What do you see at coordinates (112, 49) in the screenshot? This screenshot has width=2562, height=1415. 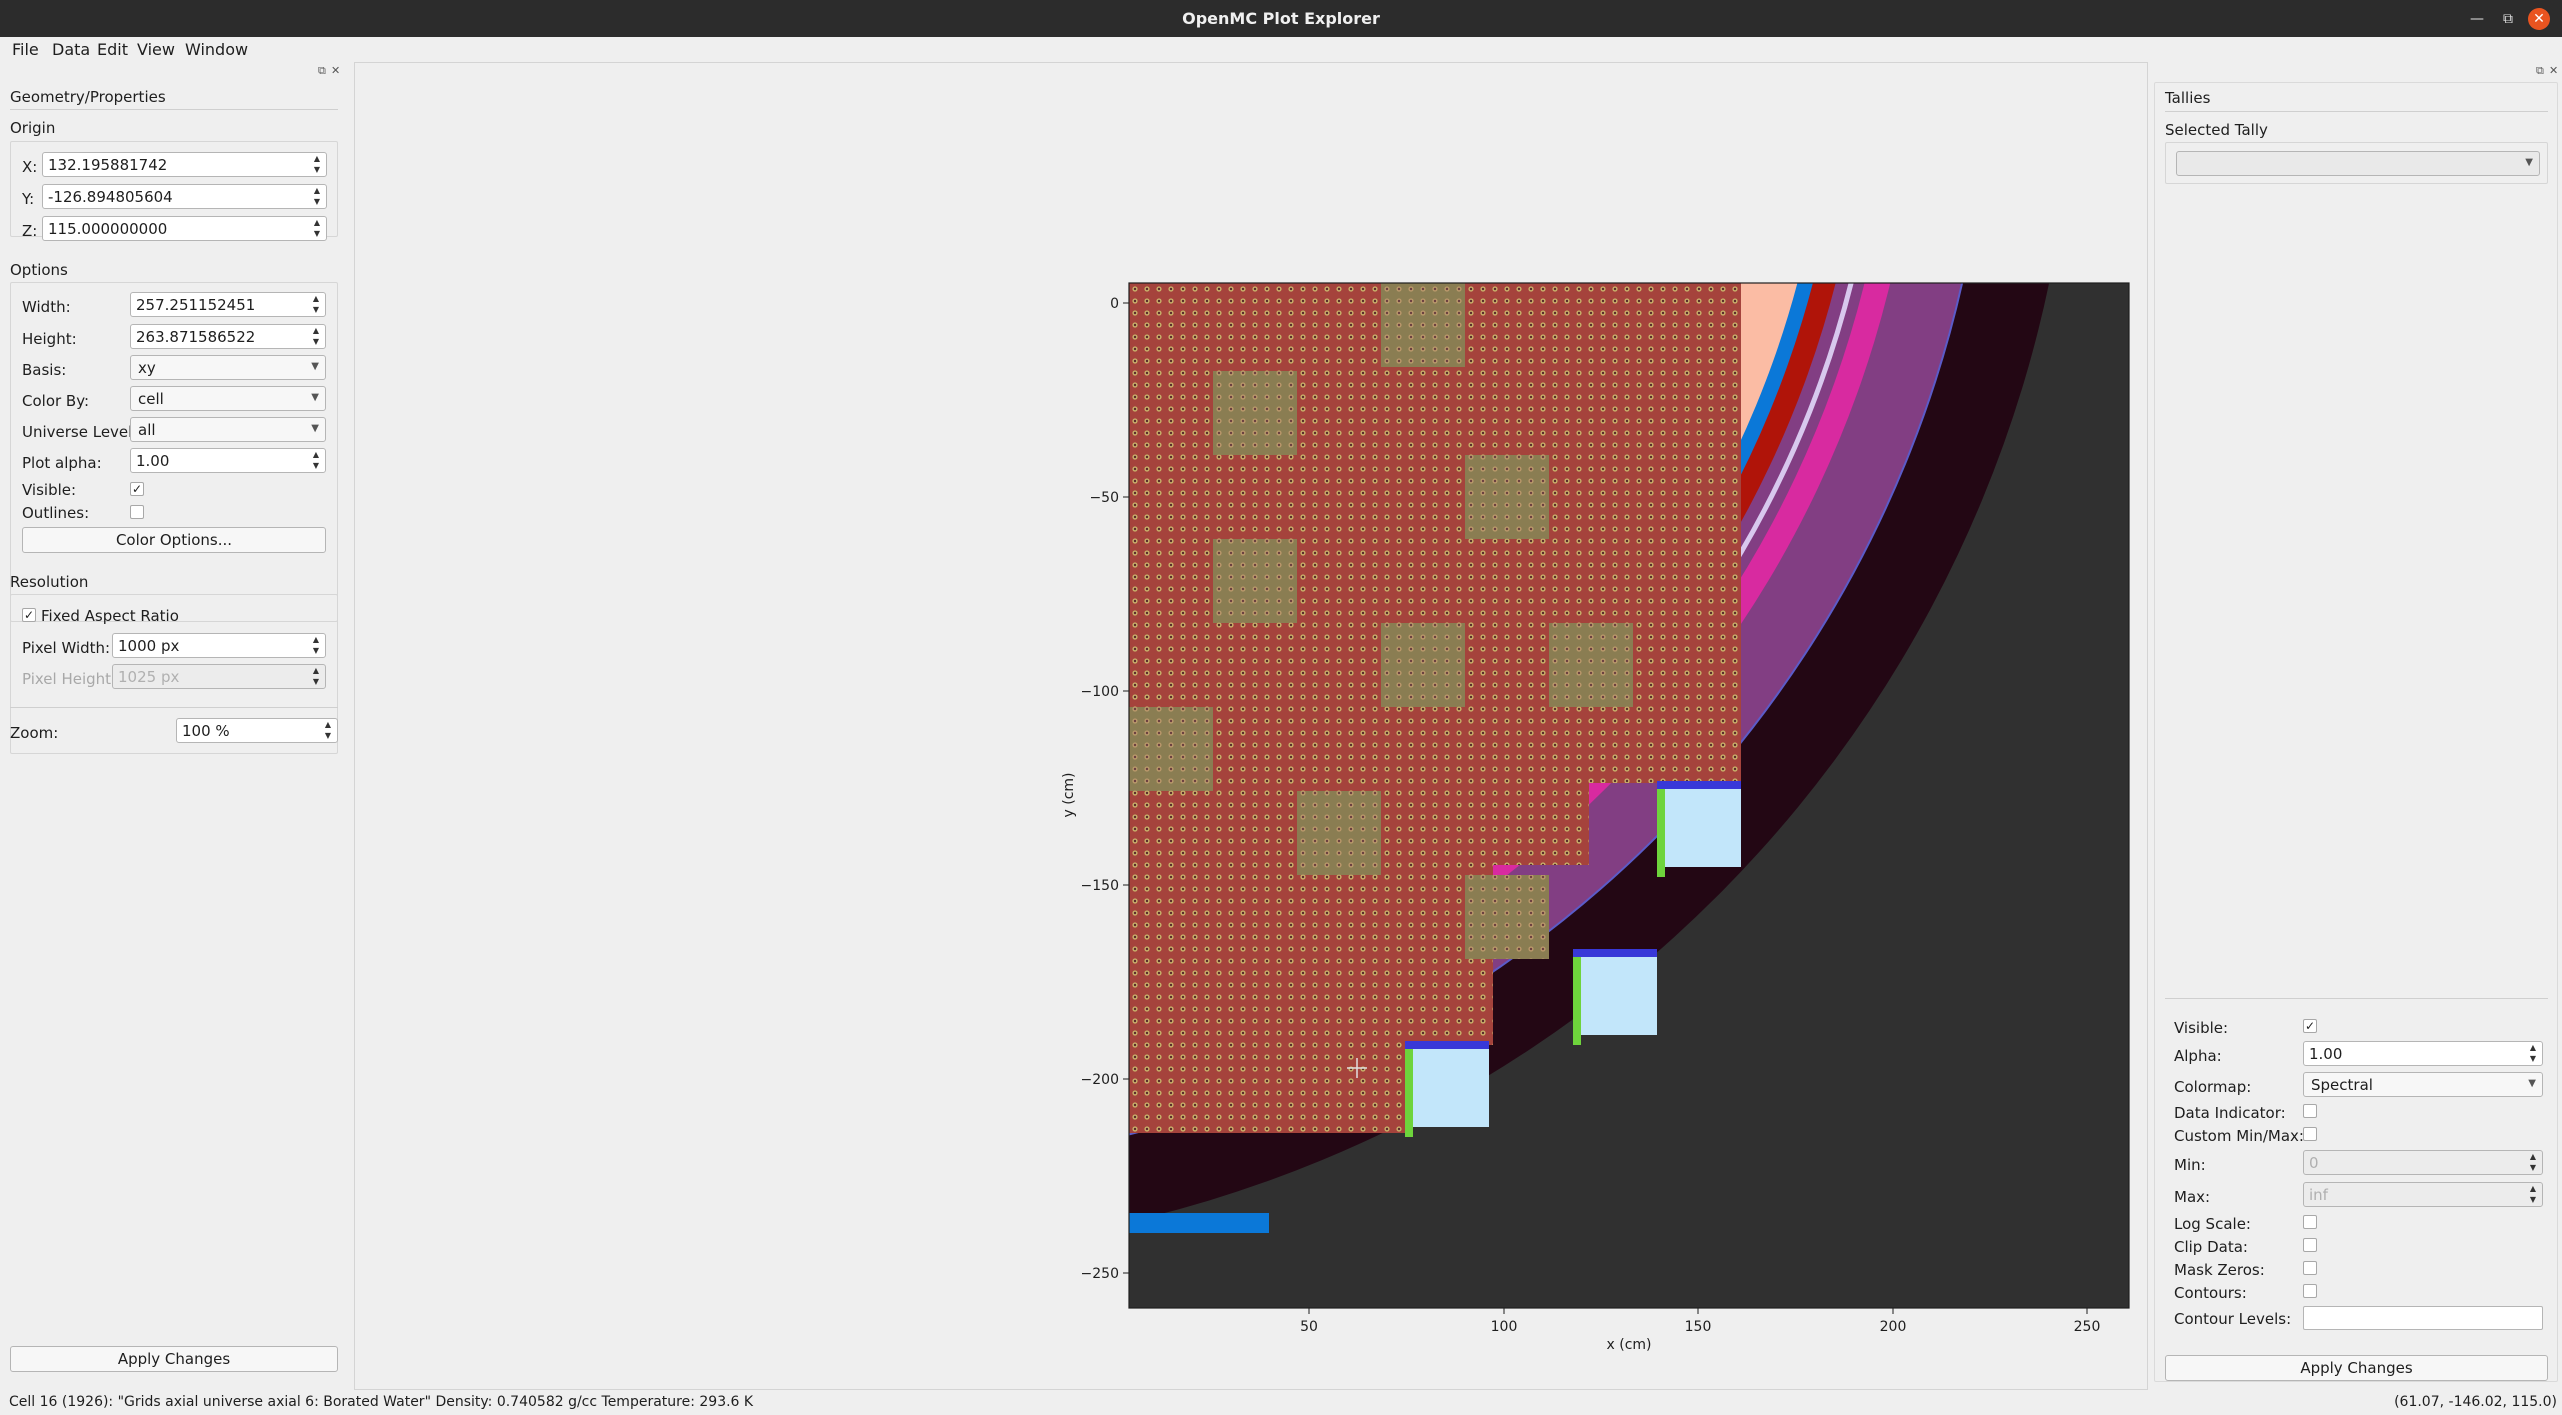 I see `menu-edit: Edit` at bounding box center [112, 49].